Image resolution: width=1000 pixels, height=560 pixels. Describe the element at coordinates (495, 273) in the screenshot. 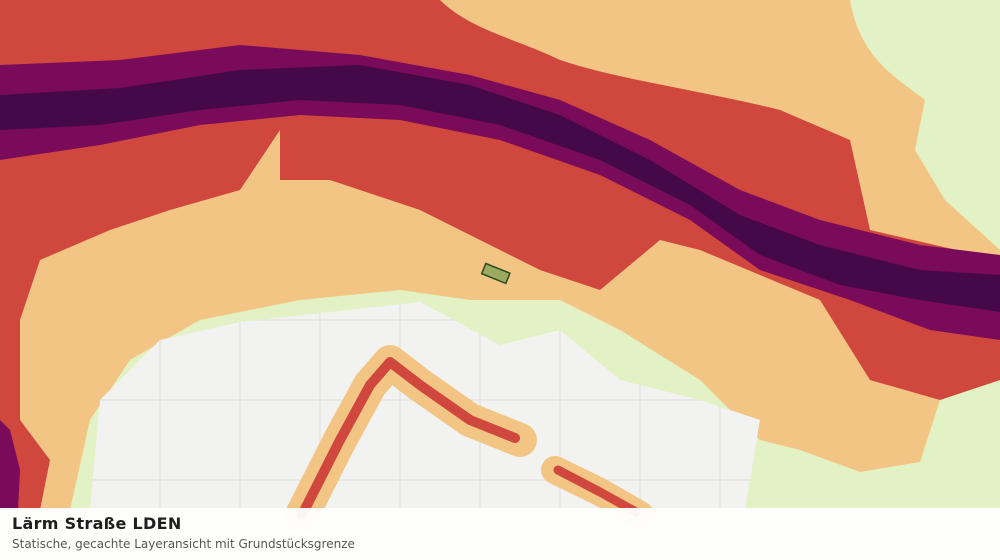

I see `parcel-boundary` at that location.